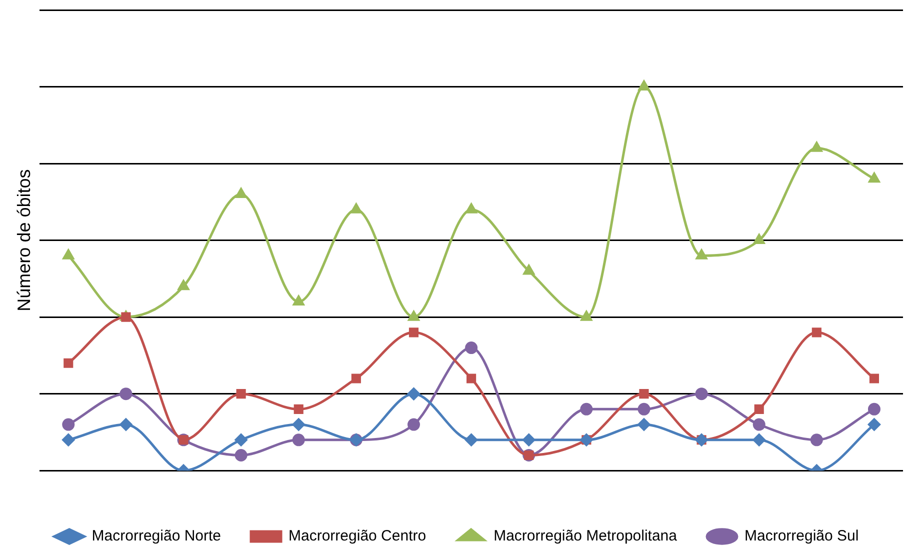  What do you see at coordinates (357, 536) in the screenshot?
I see `legend-label: Macrorregião Centro` at bounding box center [357, 536].